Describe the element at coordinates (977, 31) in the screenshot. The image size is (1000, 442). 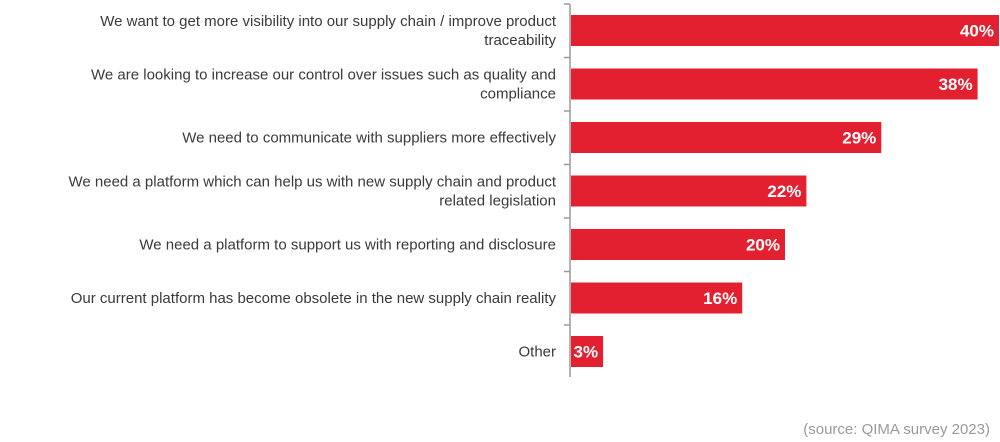
I see `bar-value-label: 40%` at that location.